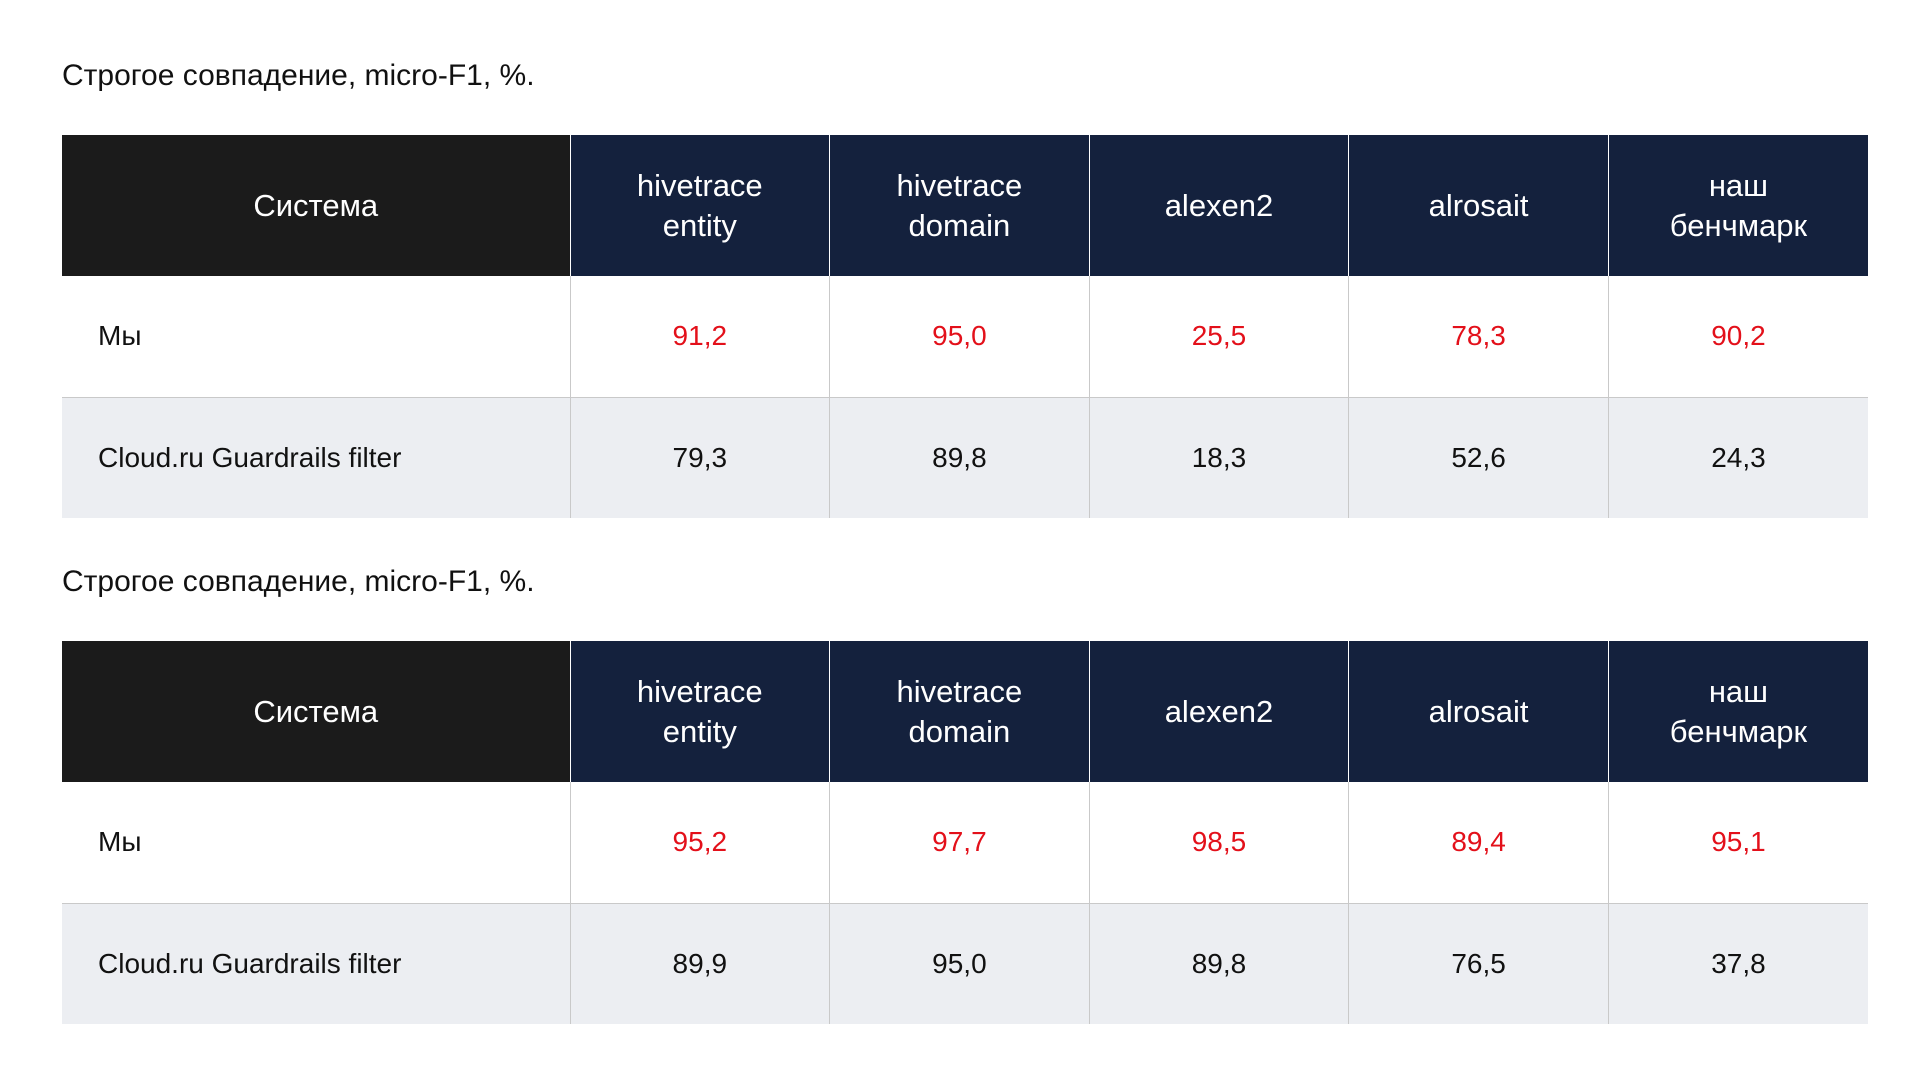  Describe the element at coordinates (1478, 963) in the screenshot. I see `table-cell: 76,5` at that location.